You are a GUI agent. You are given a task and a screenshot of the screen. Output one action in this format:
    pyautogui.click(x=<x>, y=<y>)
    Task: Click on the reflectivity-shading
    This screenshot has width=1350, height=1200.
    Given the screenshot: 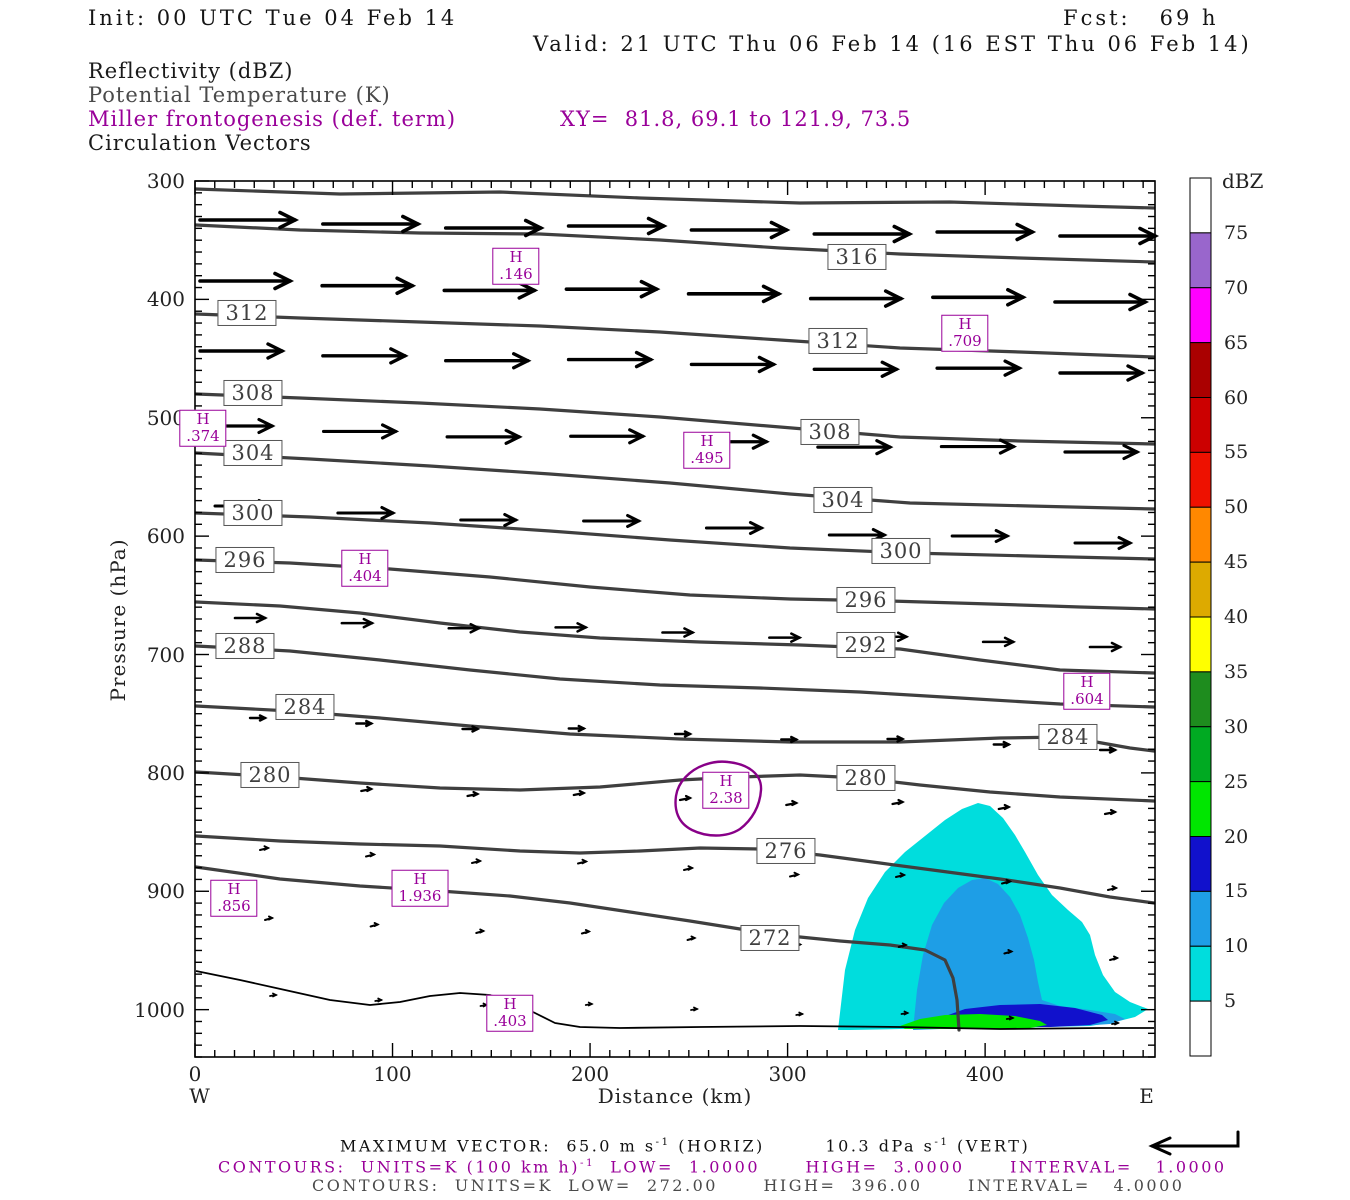 What is the action you would take?
    pyautogui.click(x=993, y=916)
    